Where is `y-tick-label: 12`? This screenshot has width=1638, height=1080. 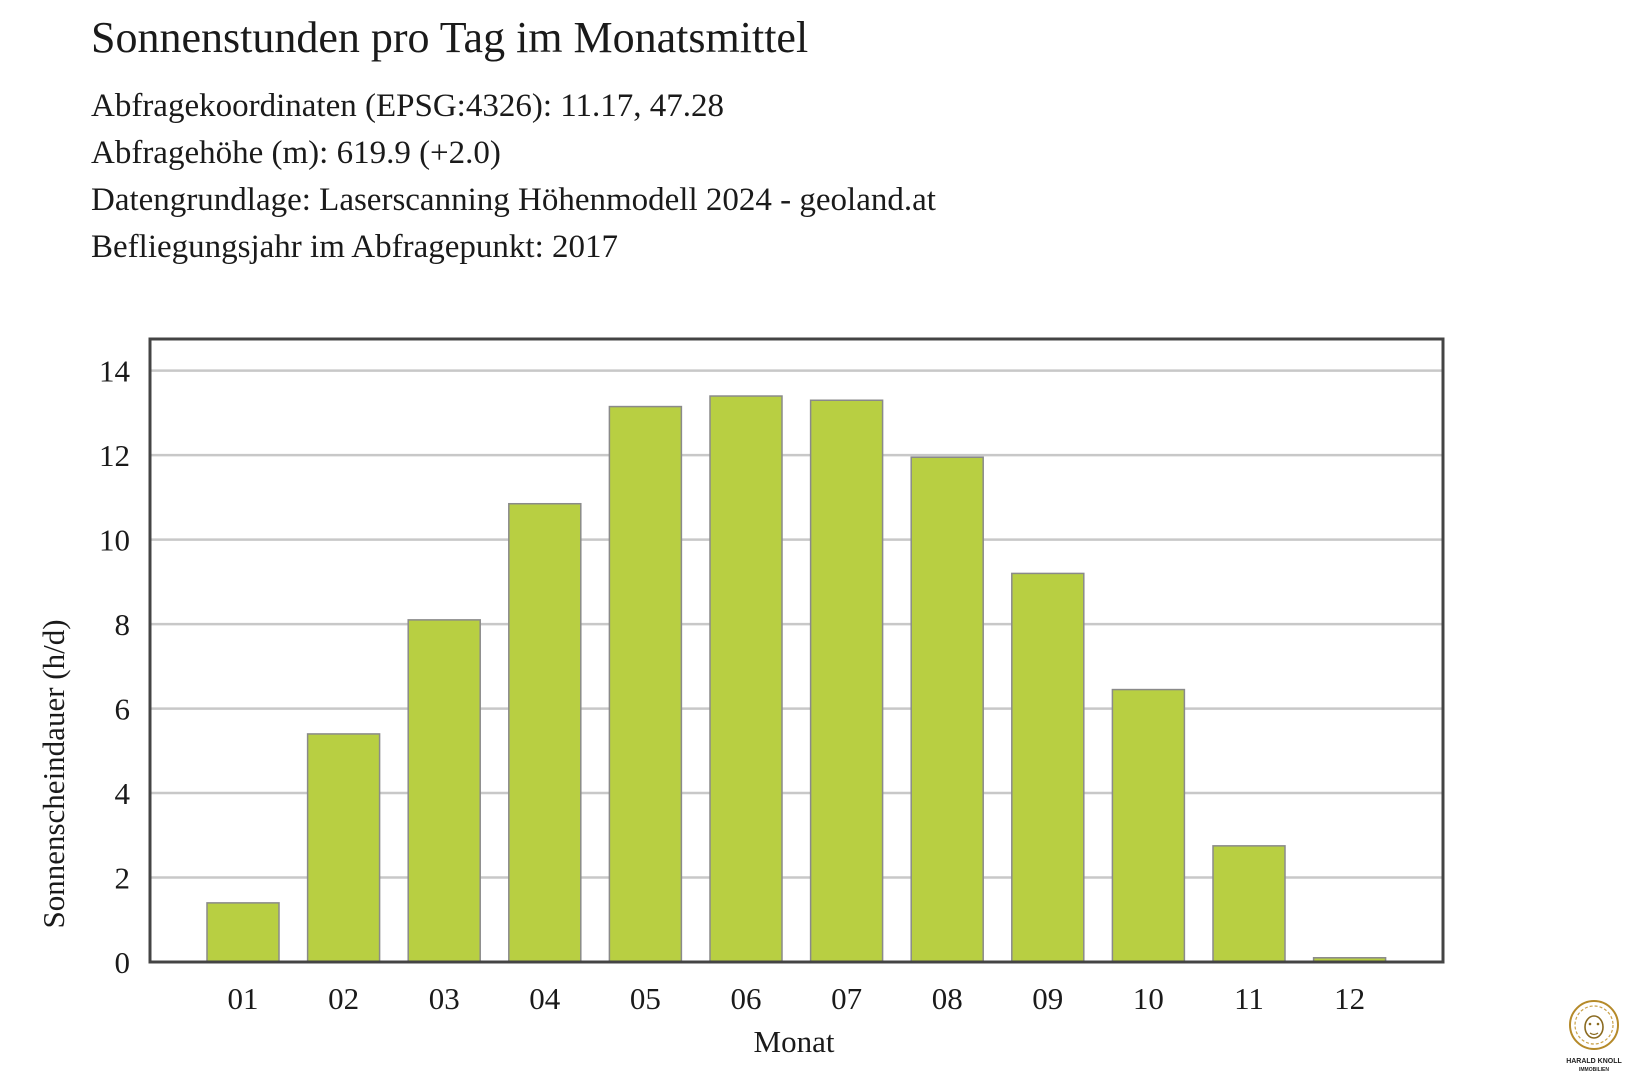 y-tick-label: 12 is located at coordinates (114, 455).